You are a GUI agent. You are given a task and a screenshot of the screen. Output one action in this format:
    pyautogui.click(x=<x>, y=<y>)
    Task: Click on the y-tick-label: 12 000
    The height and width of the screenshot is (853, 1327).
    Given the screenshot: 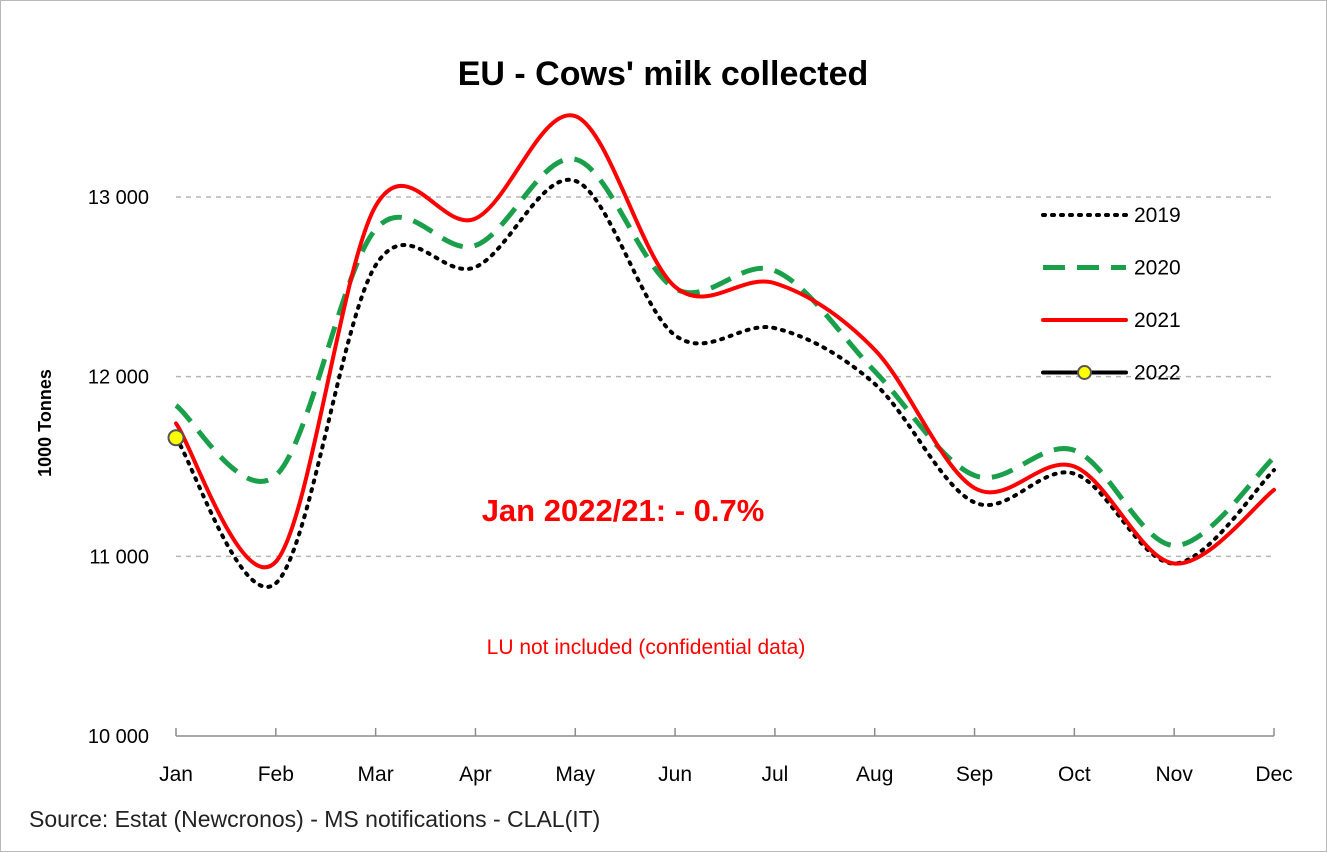 What is the action you would take?
    pyautogui.click(x=118, y=378)
    